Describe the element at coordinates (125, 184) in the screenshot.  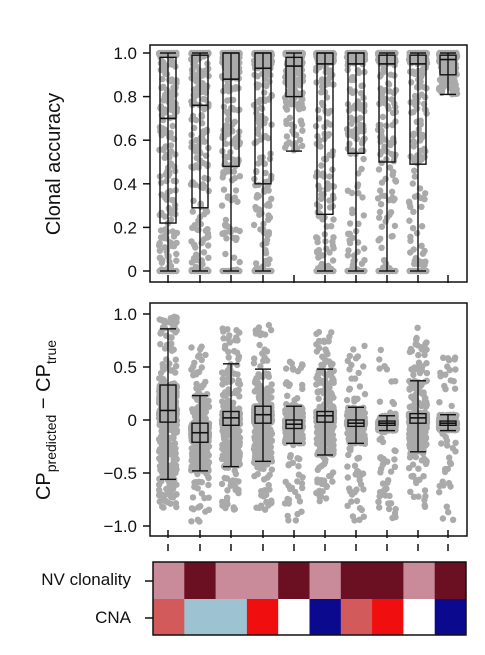
I see `top-ytick-label: 0.4` at that location.